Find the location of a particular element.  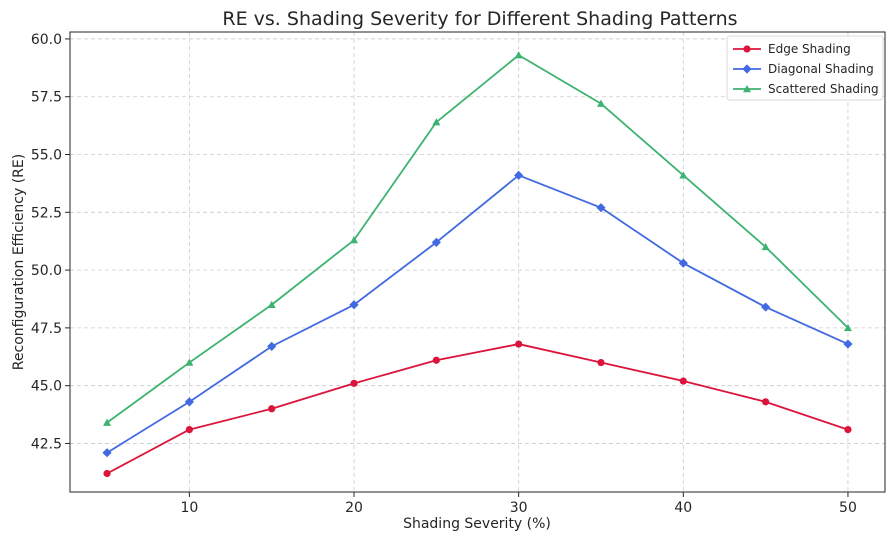

legend-item: Edge Shading is located at coordinates (792, 49).